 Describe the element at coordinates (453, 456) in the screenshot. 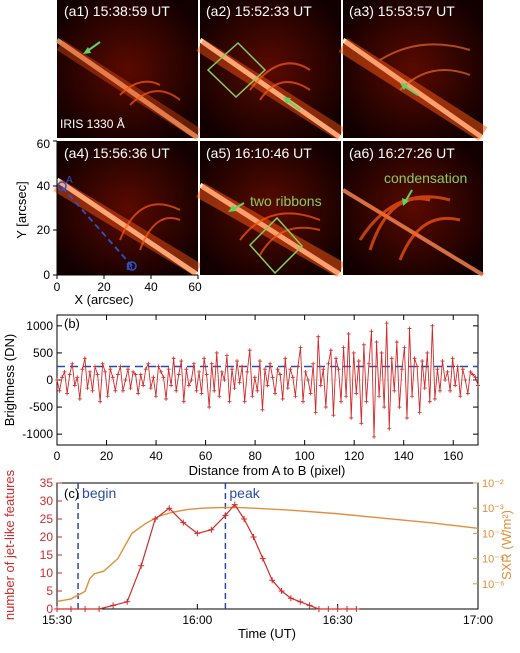

I see `x-tick-label: 160` at that location.